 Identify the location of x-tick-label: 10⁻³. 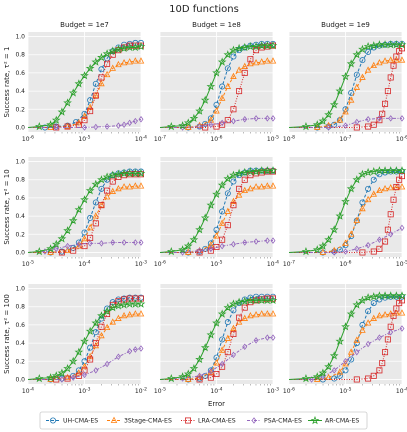
(84, 391).